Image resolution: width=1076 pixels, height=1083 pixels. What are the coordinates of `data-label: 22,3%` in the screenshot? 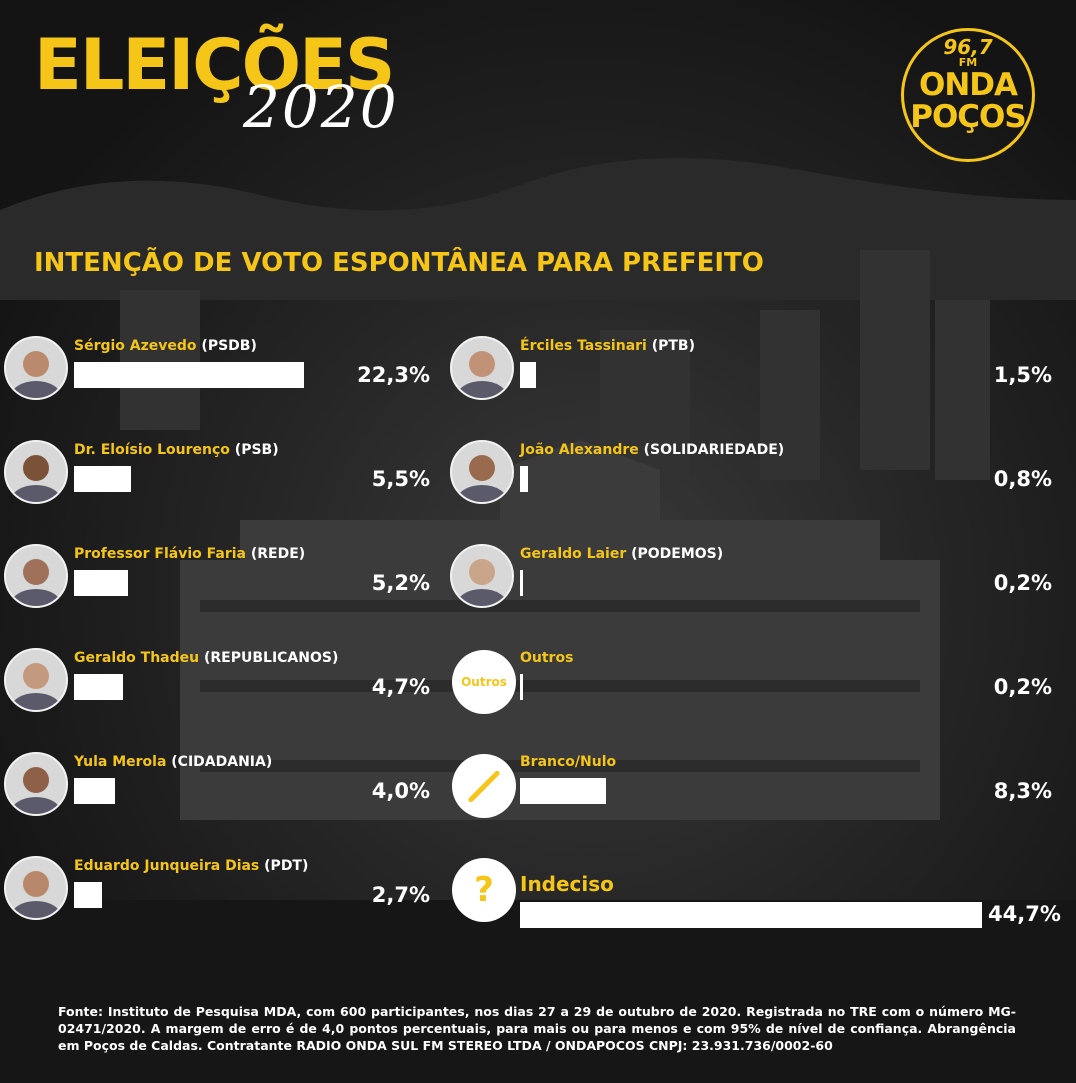 It's located at (393, 375).